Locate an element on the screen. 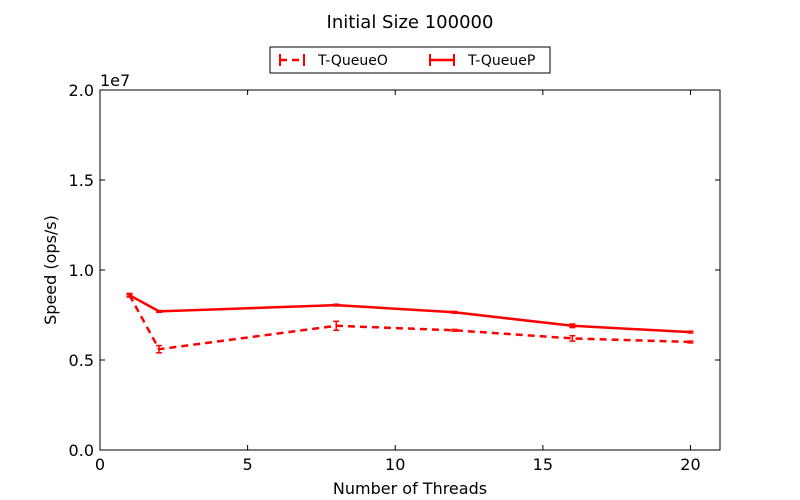 Image resolution: width=800 pixels, height=500 pixels. x-tick-label: 20 is located at coordinates (690, 464).